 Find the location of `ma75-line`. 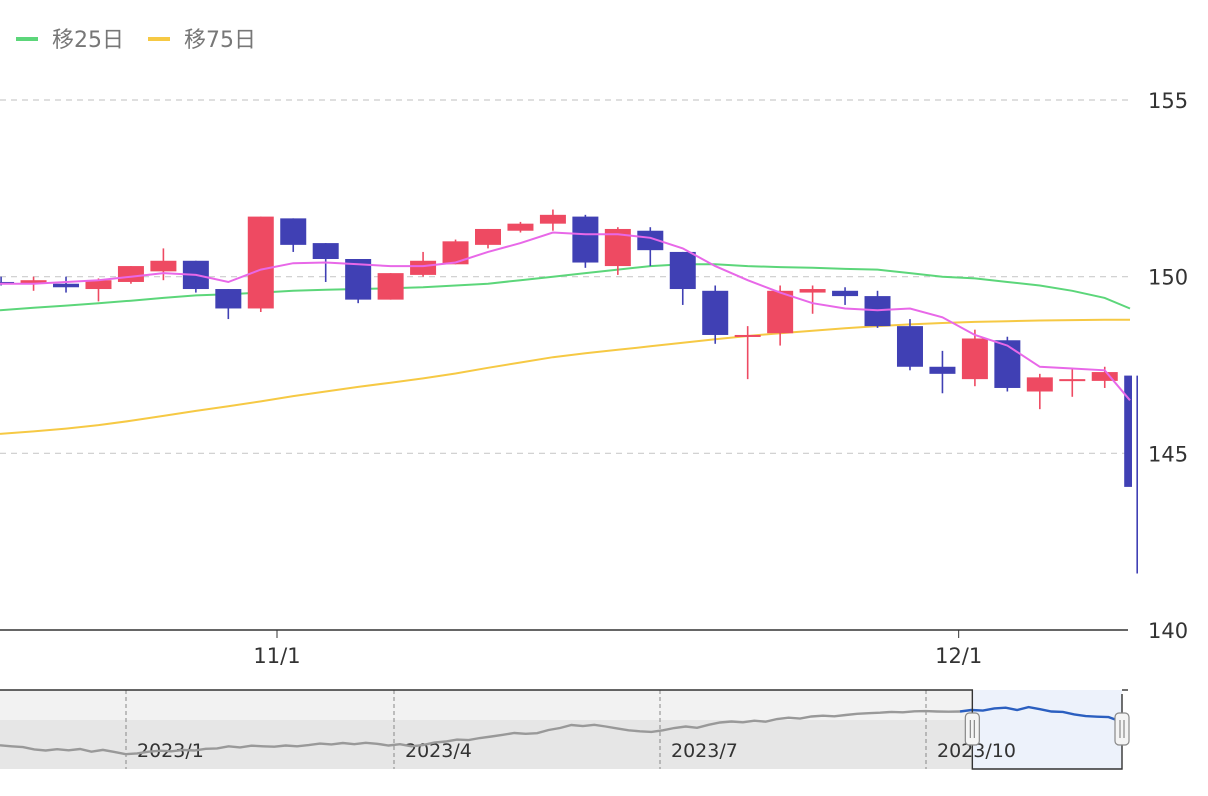

ma75-line is located at coordinates (565, 376).